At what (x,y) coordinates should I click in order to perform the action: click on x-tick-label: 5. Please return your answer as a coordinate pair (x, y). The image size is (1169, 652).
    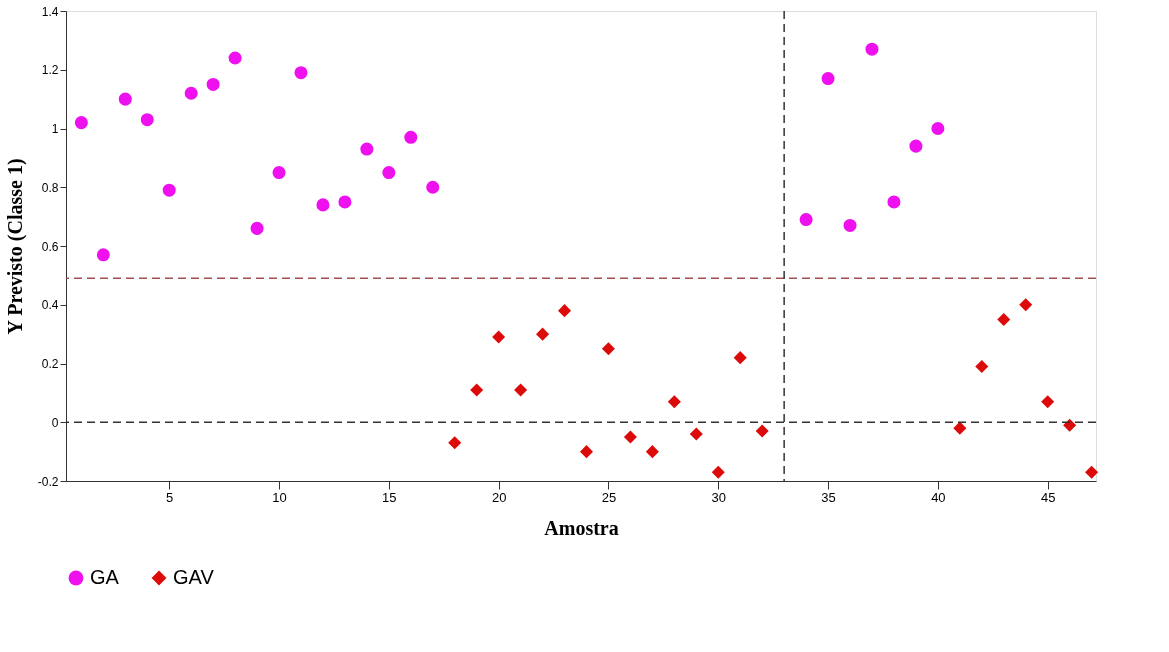
    Looking at the image, I should click on (170, 497).